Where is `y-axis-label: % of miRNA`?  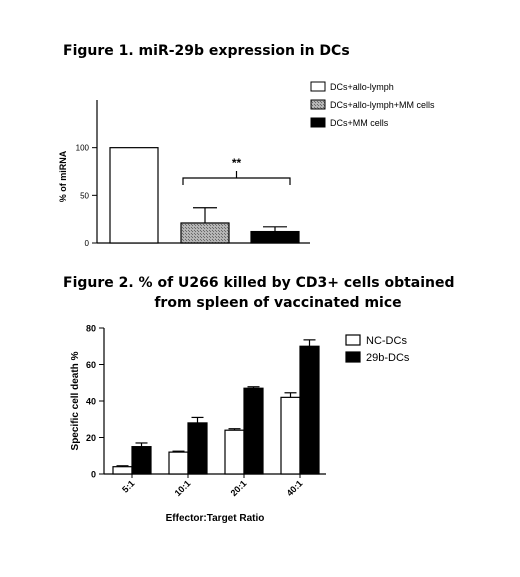
y-axis-label: % of miRNA is located at coordinates (63, 176).